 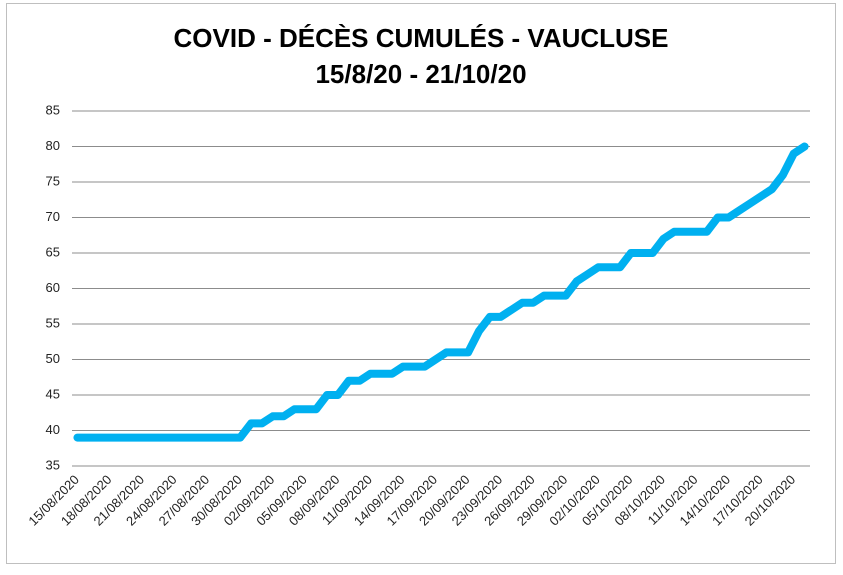 I want to click on y-tick-label: 60, so click(x=53, y=287).